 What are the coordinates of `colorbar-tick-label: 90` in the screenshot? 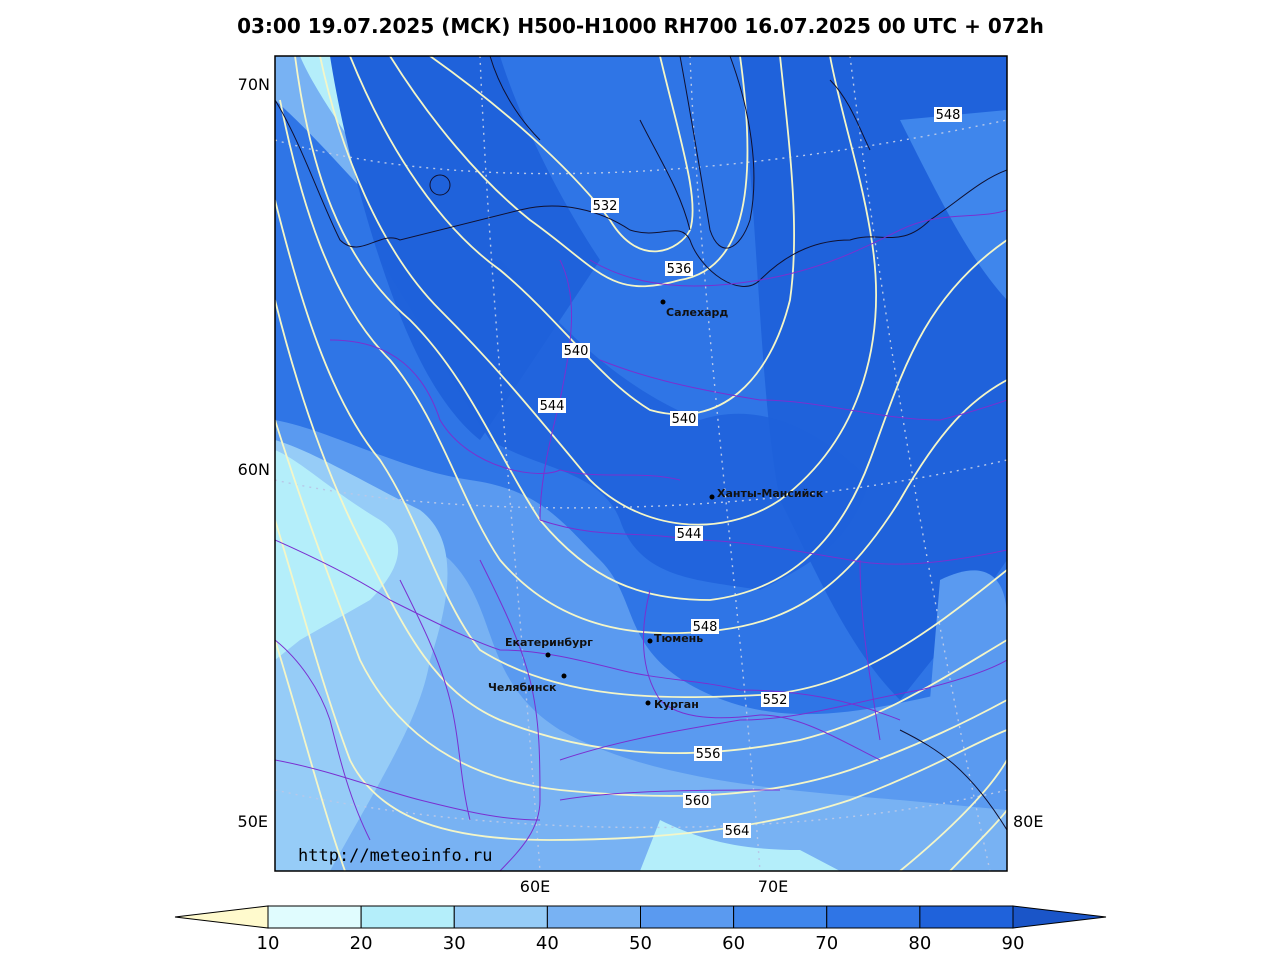 It's located at (1013, 943).